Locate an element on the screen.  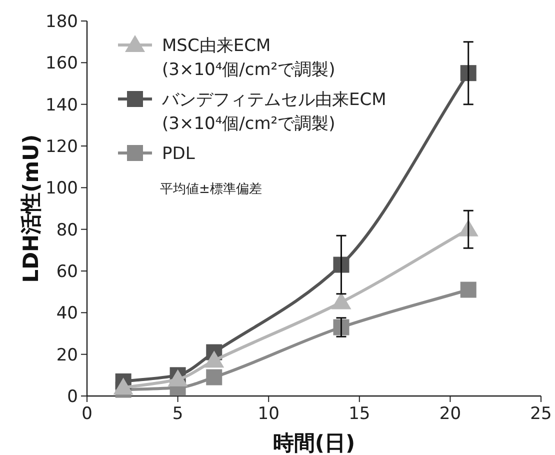
y-tick-label: 80 is located at coordinates (67, 230).